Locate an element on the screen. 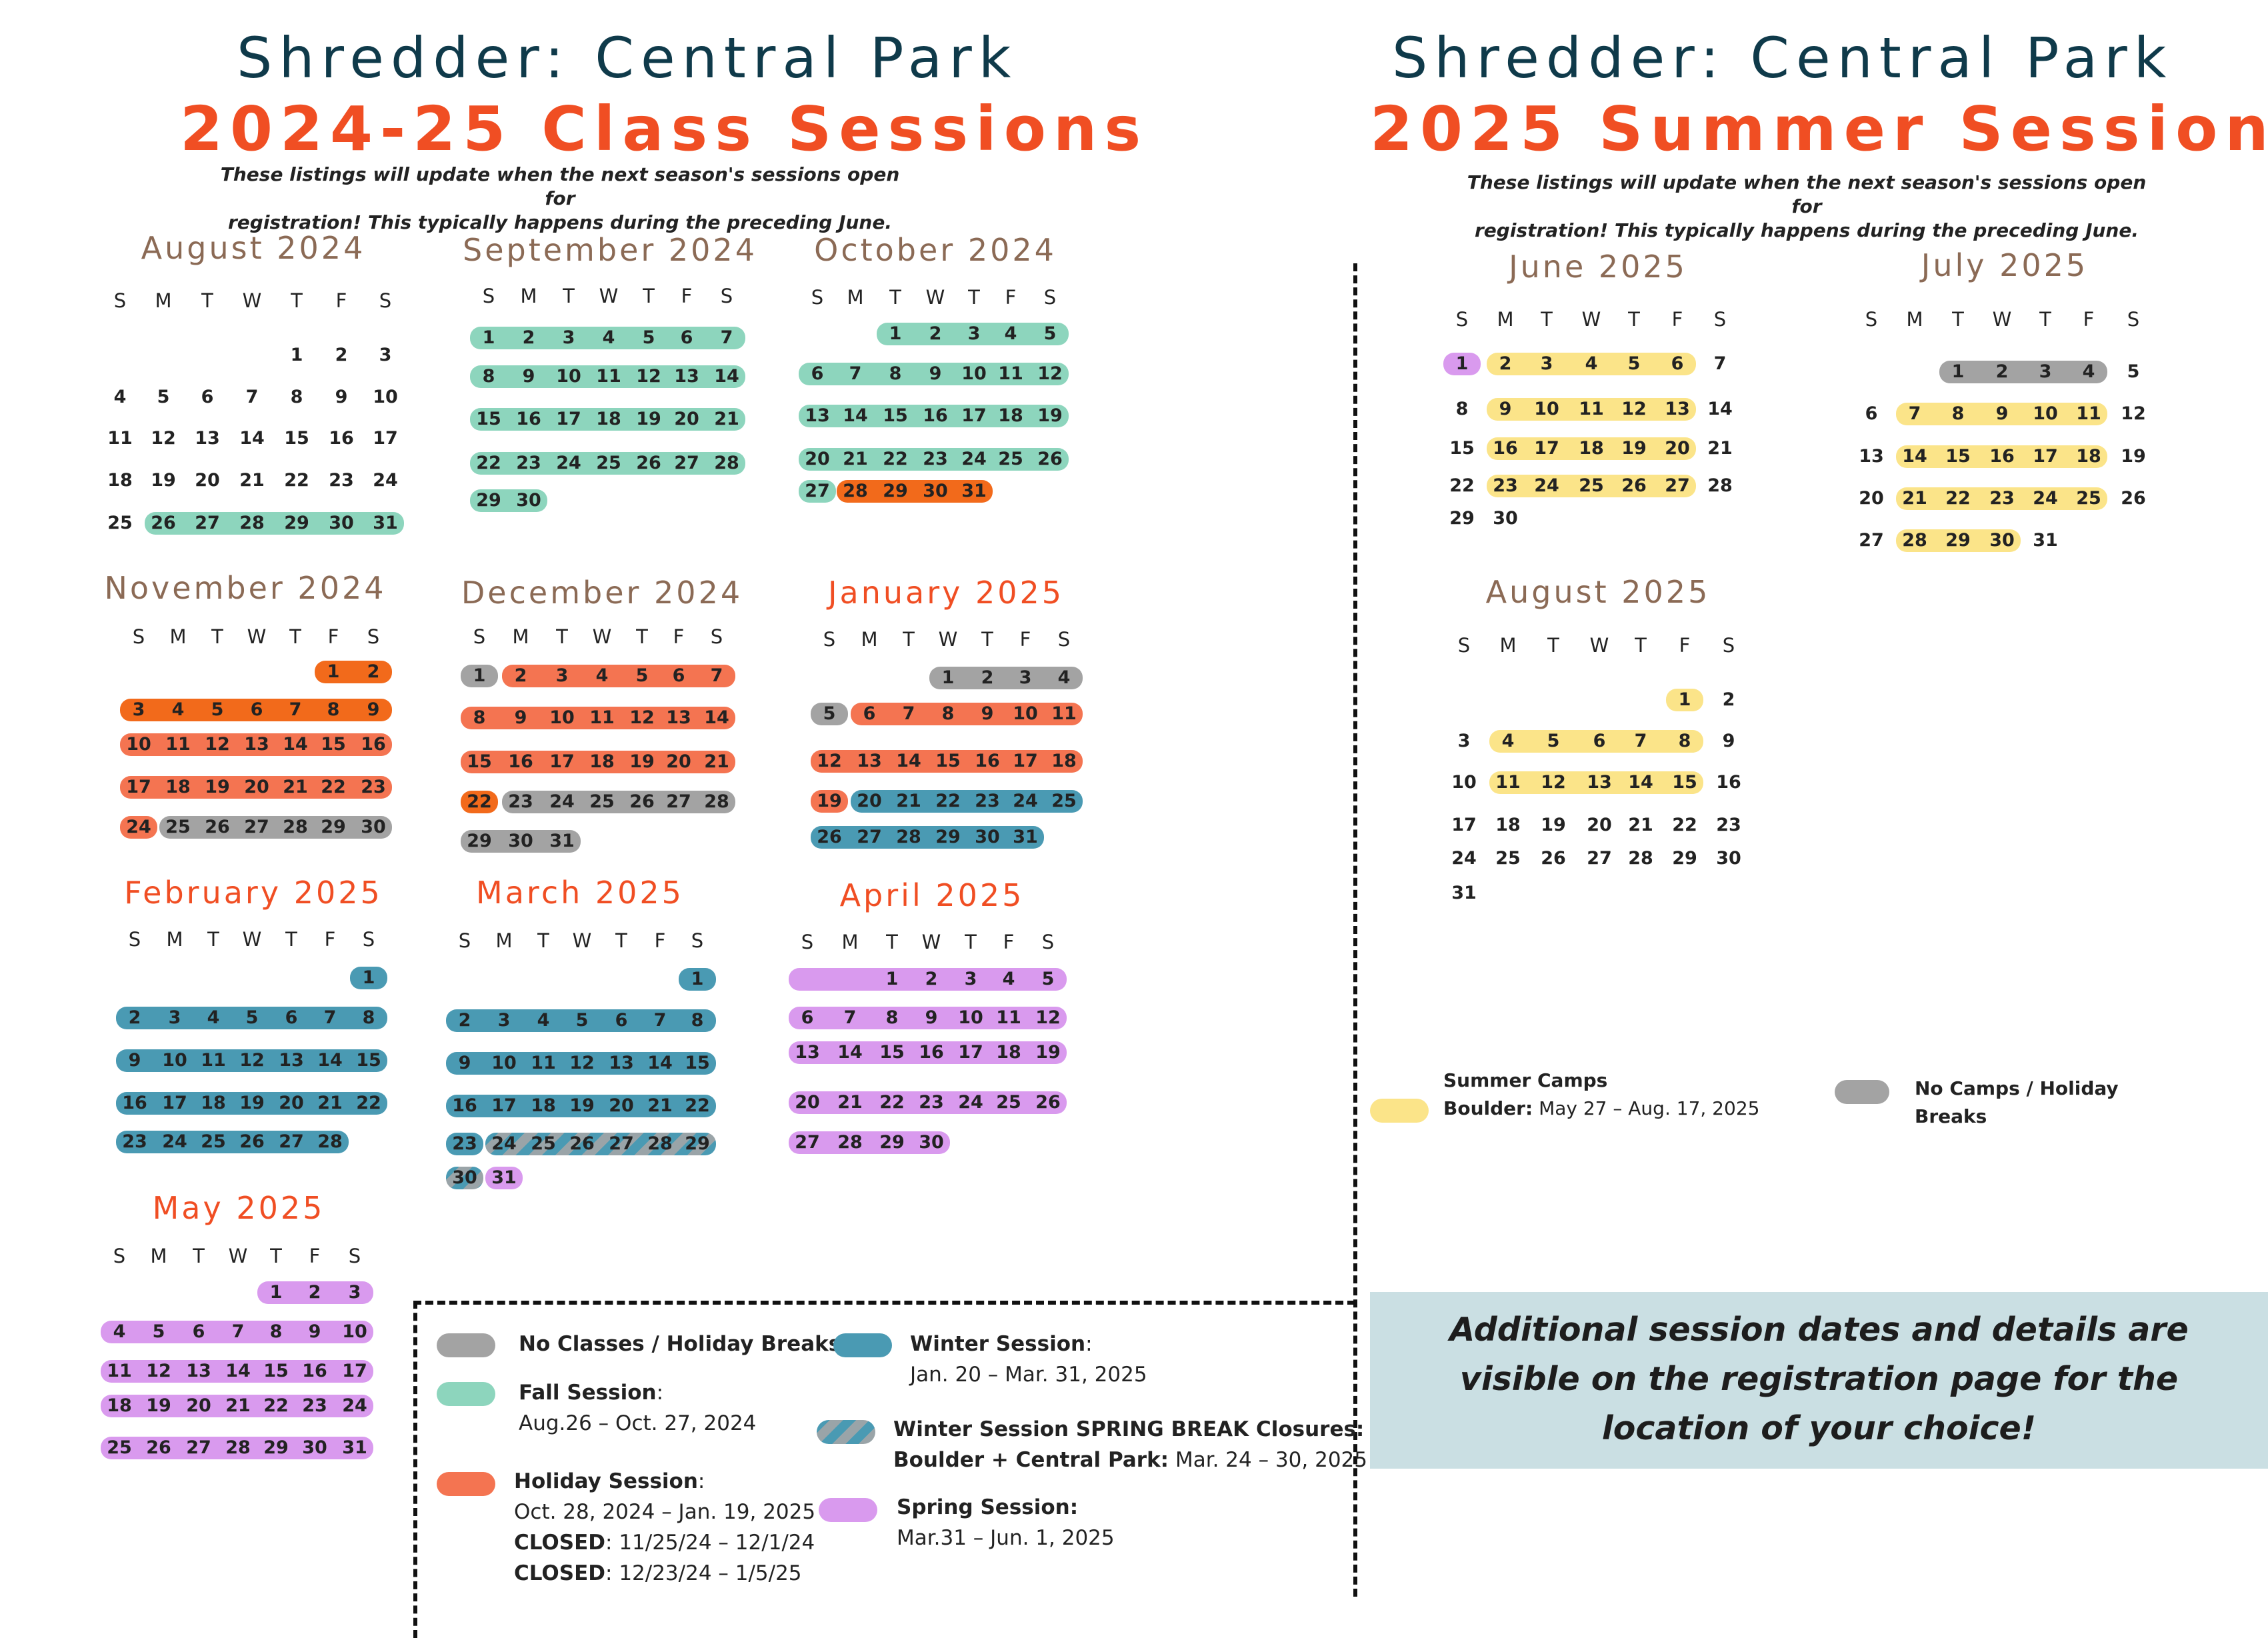  day-number: 25 is located at coordinates (2088, 498).